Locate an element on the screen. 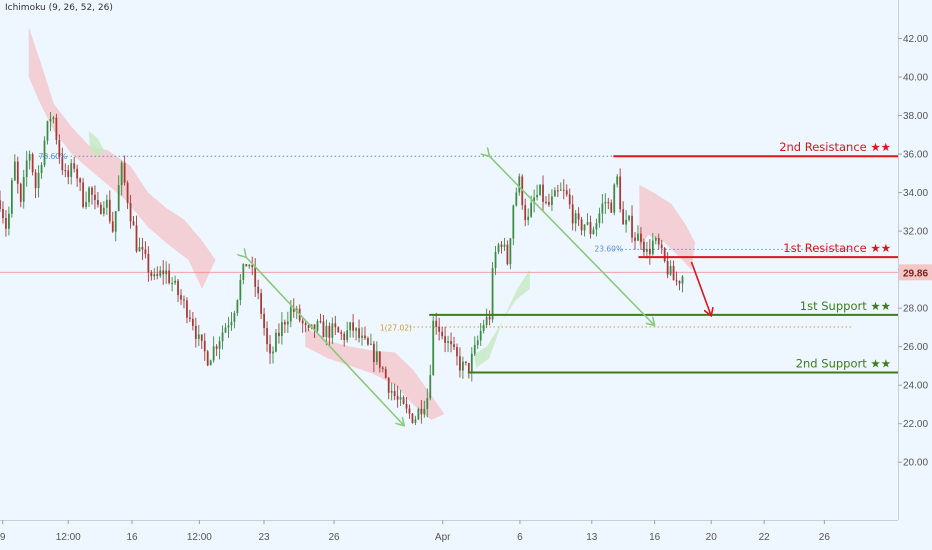  price-axis-label: 38.00 is located at coordinates (915, 116).